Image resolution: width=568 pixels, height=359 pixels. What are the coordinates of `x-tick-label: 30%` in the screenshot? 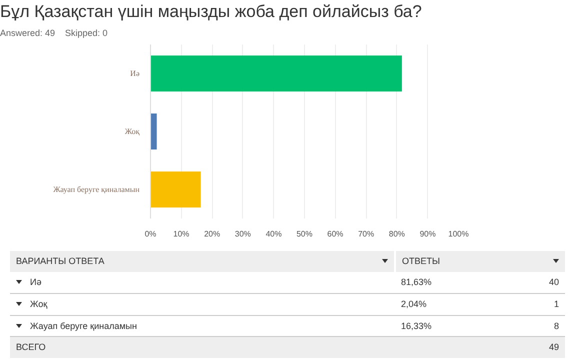 It's located at (242, 234).